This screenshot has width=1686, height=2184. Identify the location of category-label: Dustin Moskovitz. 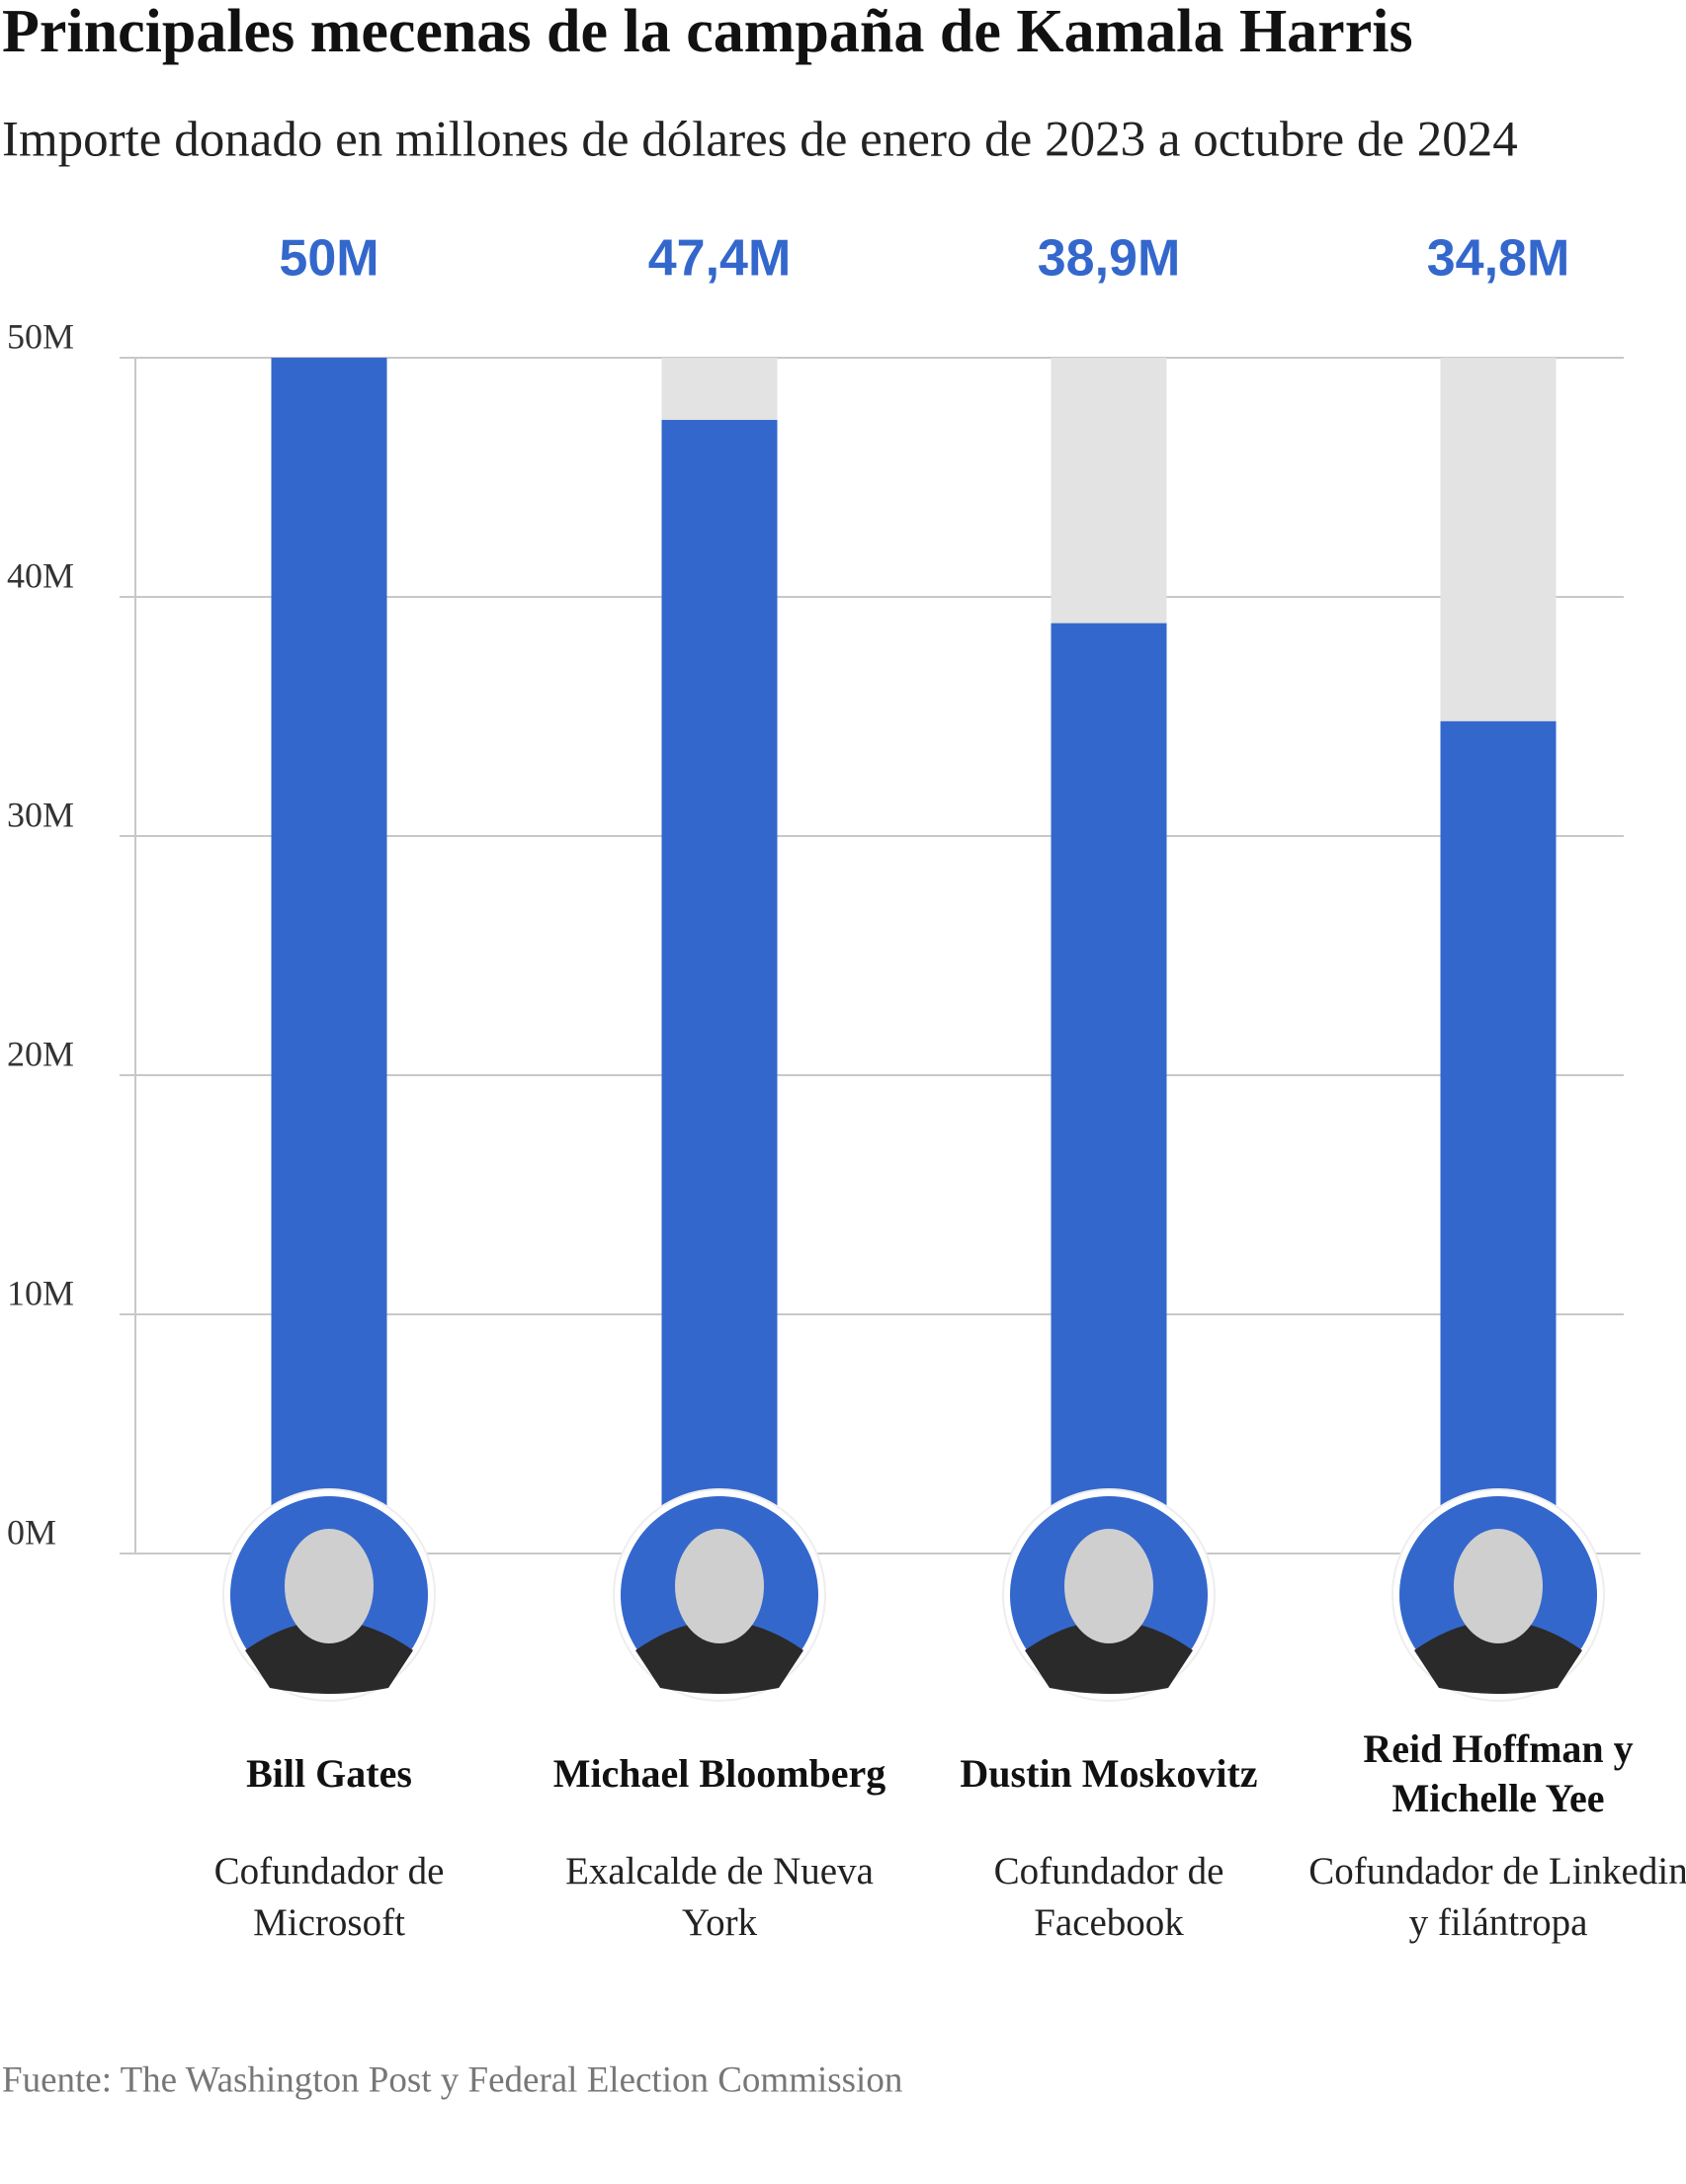
(1109, 1773).